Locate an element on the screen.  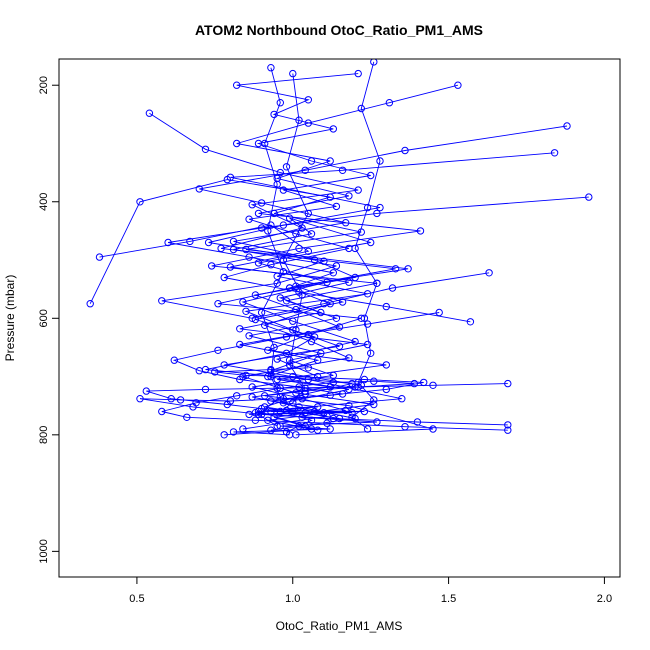
x-tick-label: 0.5 is located at coordinates (136, 599).